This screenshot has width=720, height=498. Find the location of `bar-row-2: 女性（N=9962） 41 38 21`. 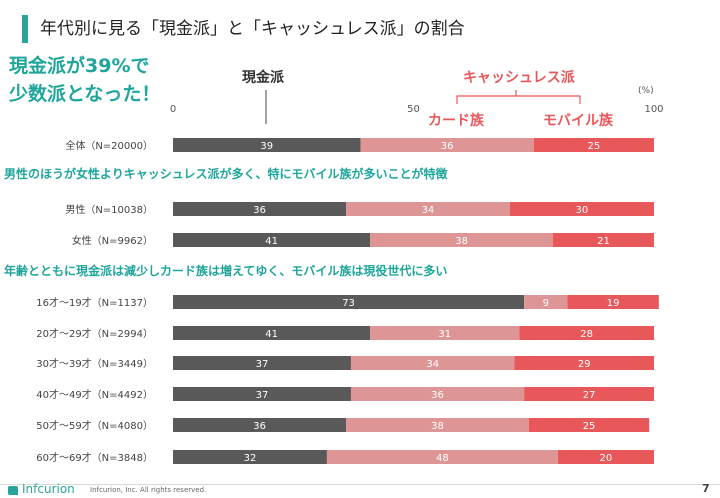

bar-row-2: 女性（N=9962） 41 38 21 is located at coordinates (363, 240).